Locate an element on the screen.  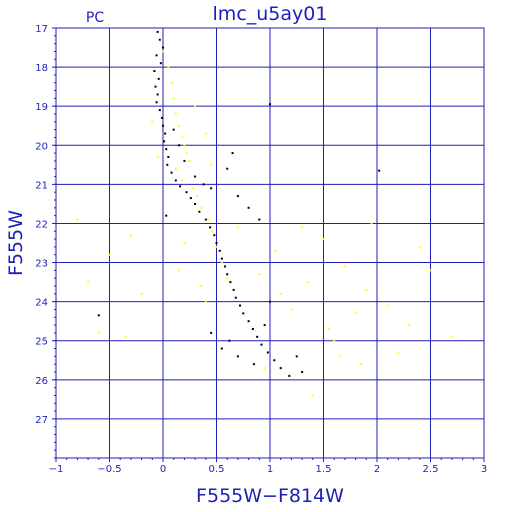
x-tick-label: 0 is located at coordinates (163, 469).